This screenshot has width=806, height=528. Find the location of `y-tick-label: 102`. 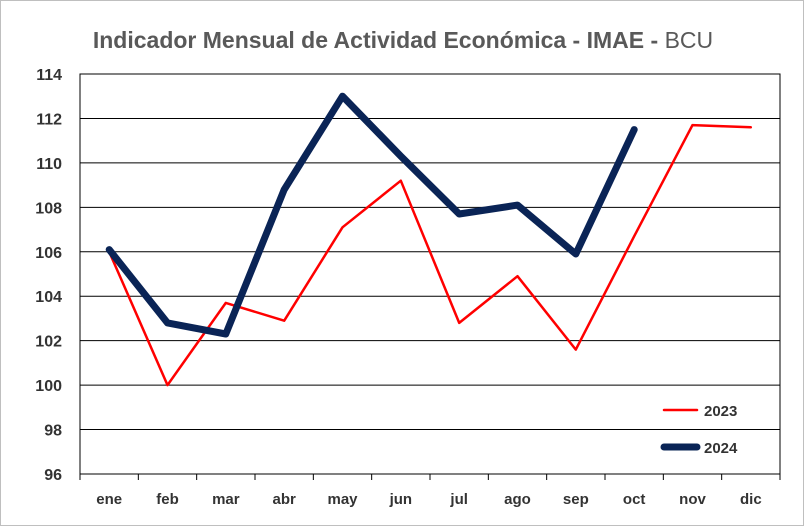

y-tick-label: 102 is located at coordinates (48, 342).